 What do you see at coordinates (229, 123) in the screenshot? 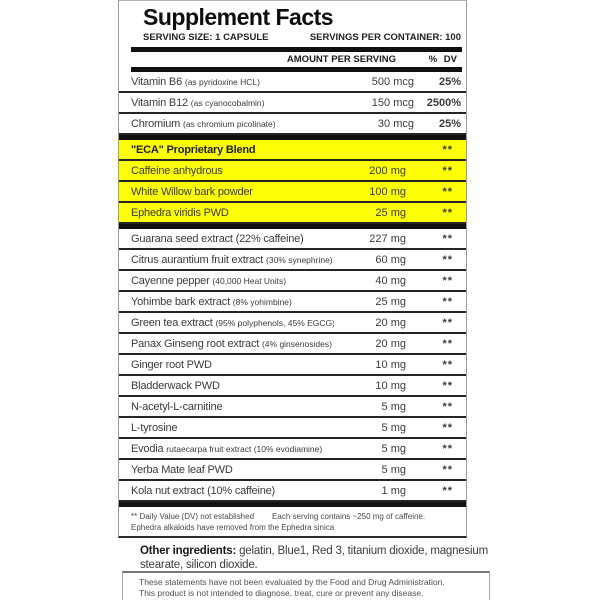
I see `ingredient-detail: (as chromium picolinate)` at bounding box center [229, 123].